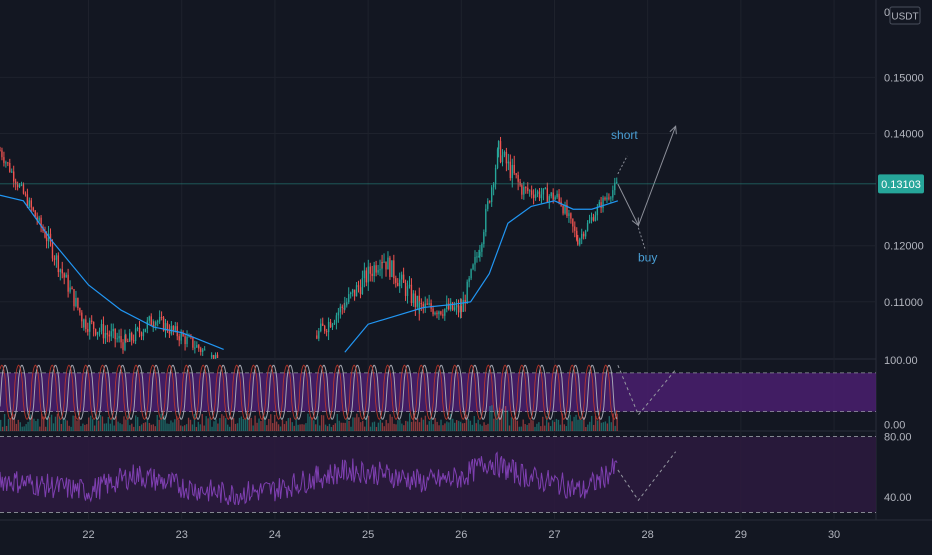 Image resolution: width=932 pixels, height=555 pixels. What do you see at coordinates (309, 478) in the screenshot?
I see `rsi-line` at bounding box center [309, 478].